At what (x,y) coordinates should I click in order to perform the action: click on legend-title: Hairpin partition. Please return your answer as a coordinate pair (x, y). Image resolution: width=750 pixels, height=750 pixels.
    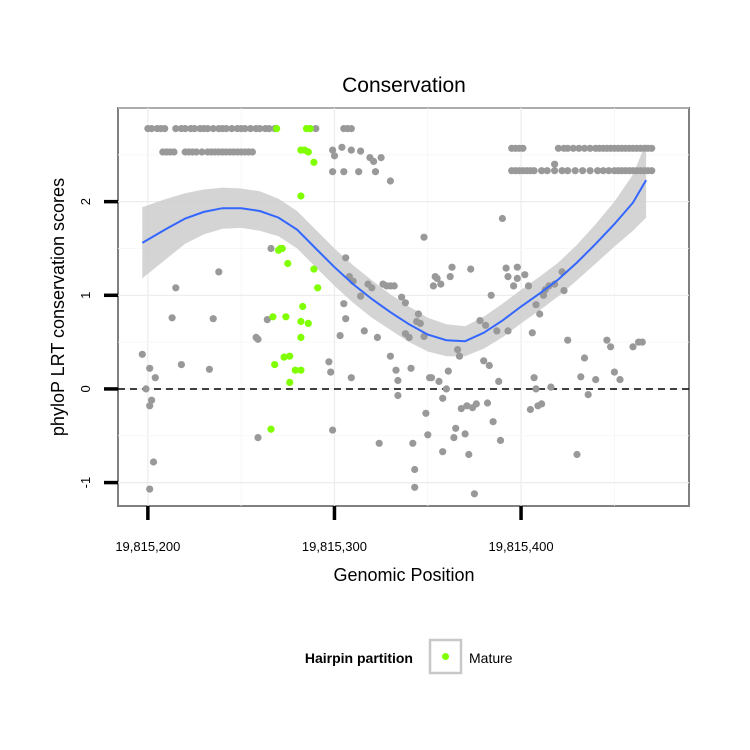
    Looking at the image, I should click on (359, 658).